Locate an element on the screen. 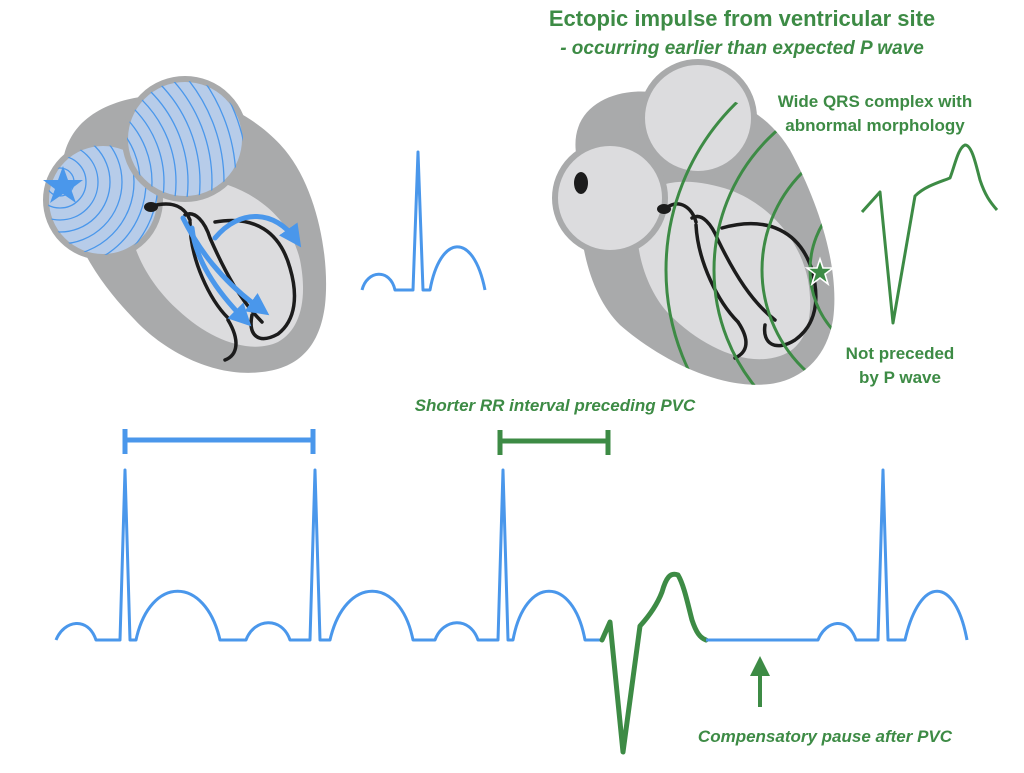  qrs-note-line-1: Wide QRS complex with is located at coordinates (875, 101).